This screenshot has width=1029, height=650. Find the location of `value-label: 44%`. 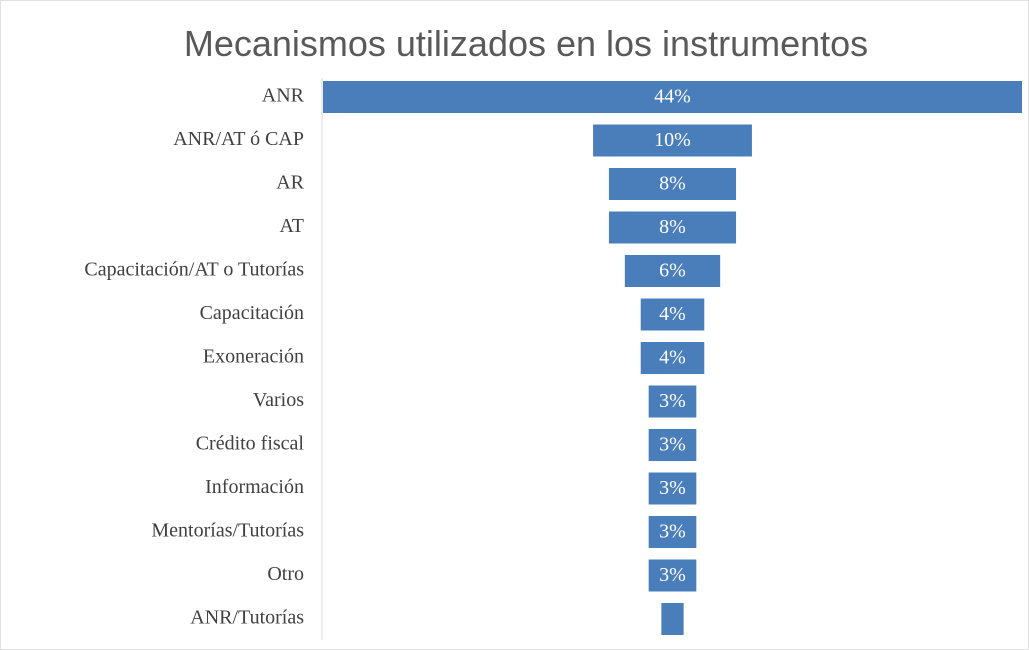

value-label: 44% is located at coordinates (672, 97).